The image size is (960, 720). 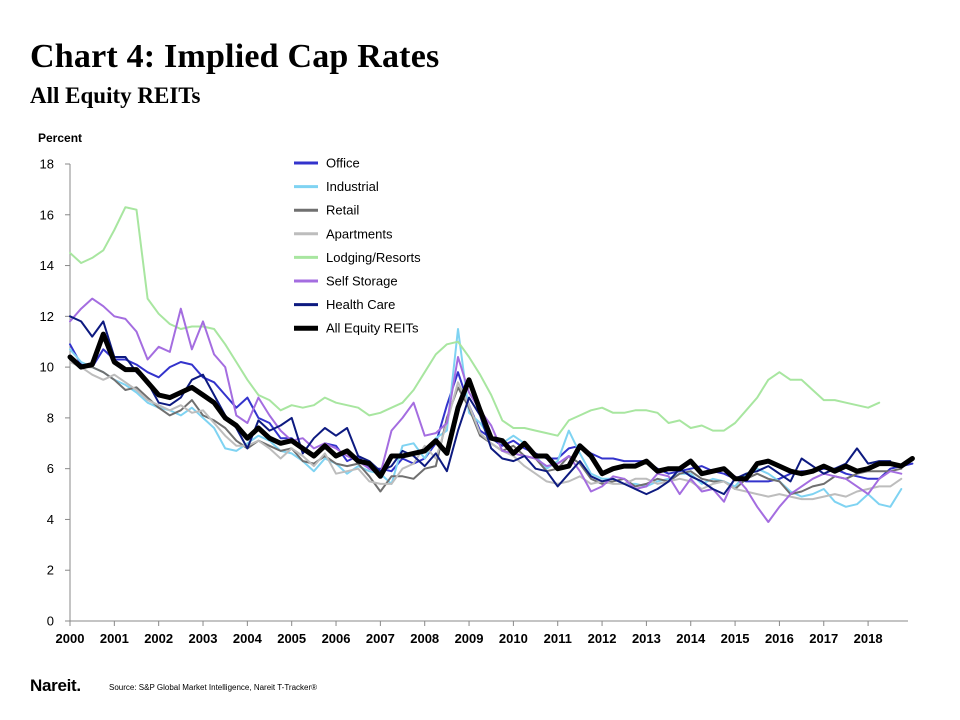 I want to click on x-tick-label: 2000, so click(x=70, y=638).